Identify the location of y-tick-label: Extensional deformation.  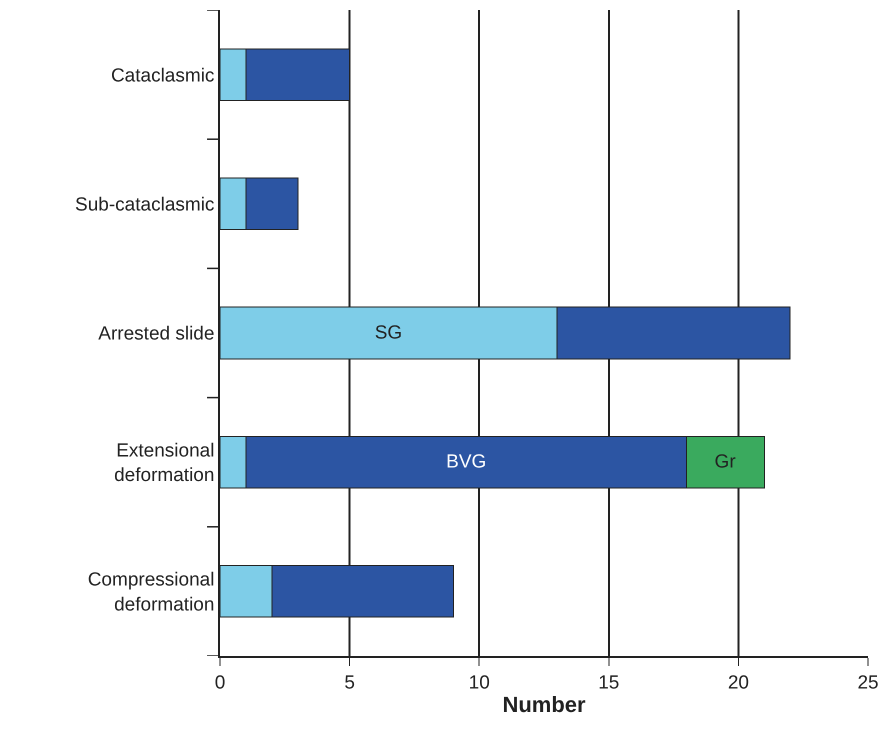
(164, 463).